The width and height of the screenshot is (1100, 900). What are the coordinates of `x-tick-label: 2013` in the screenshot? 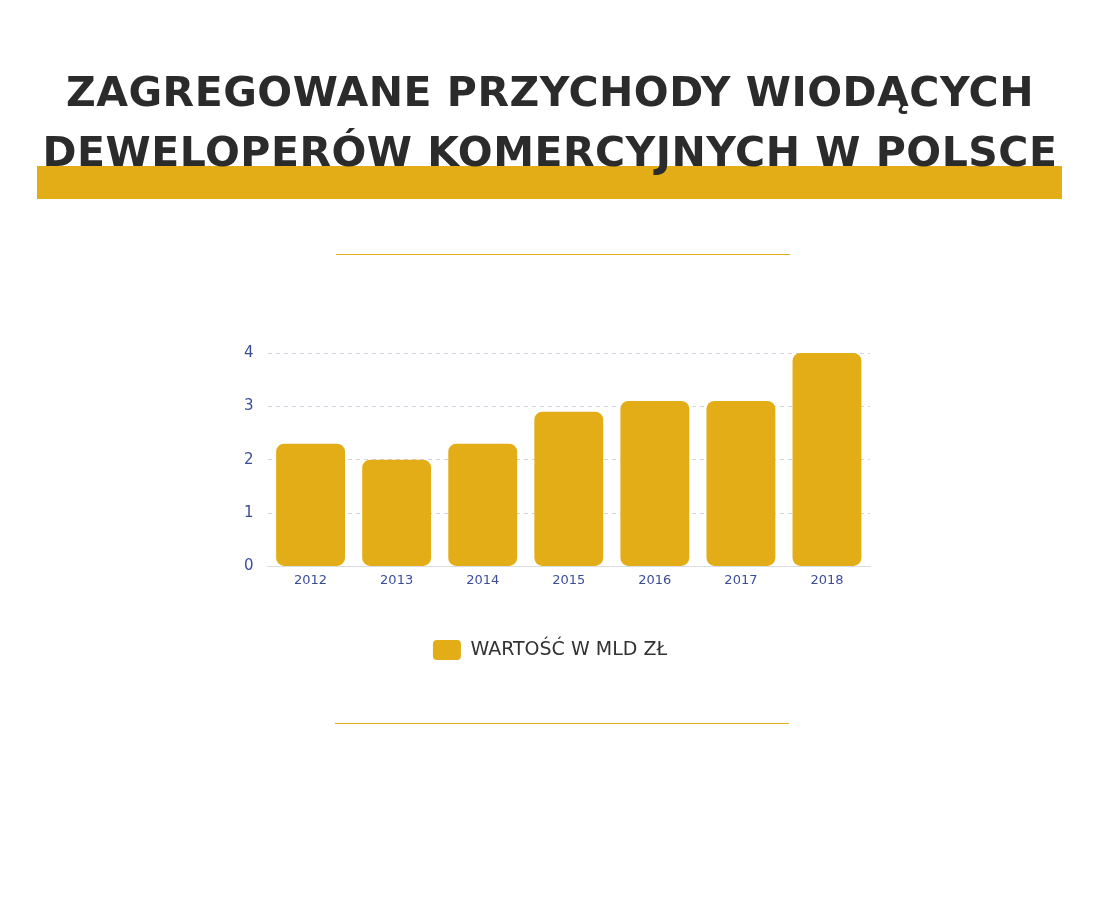 It's located at (397, 579).